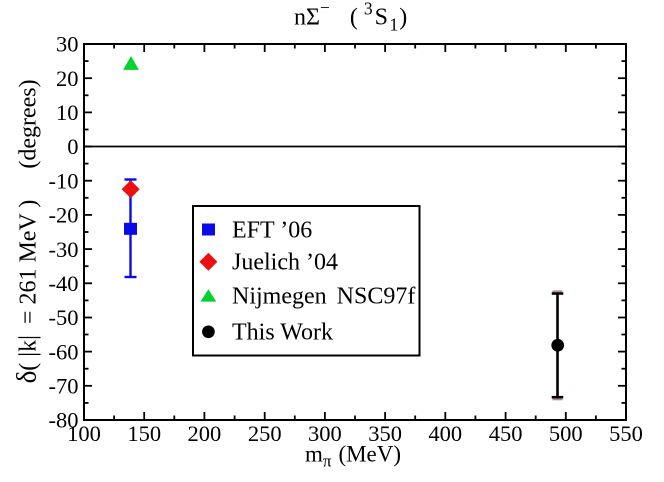 Image resolution: width=664 pixels, height=482 pixels. I want to click on svg-text: This Work, so click(282, 333).